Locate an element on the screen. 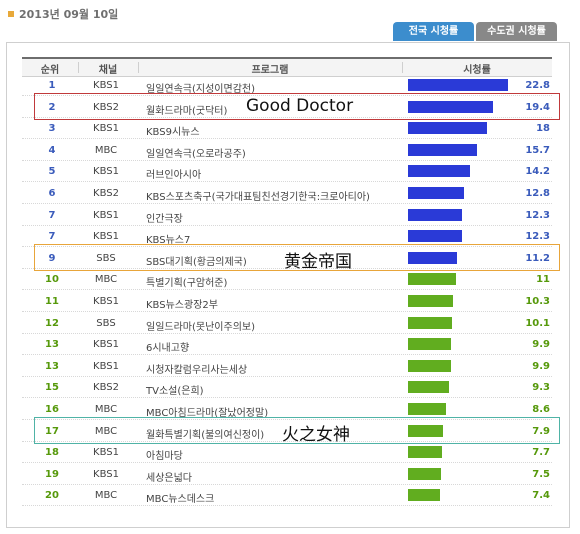 Image resolution: width=580 pixels, height=534 pixels. rank-cell: 16 is located at coordinates (52, 409).